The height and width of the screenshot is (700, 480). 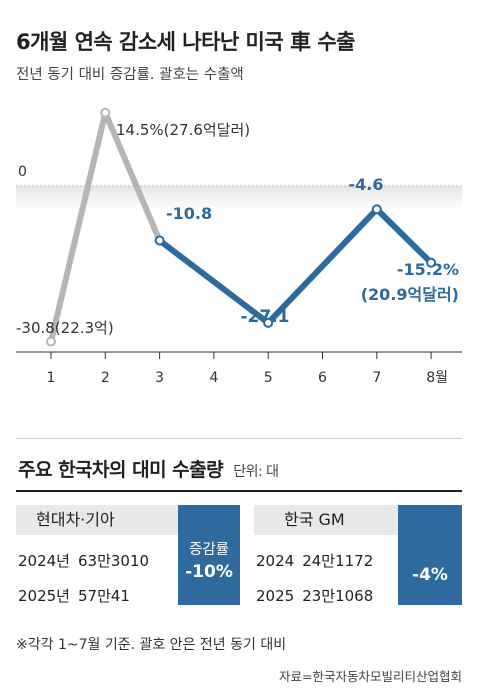 I want to click on x-tick-label: 7, so click(x=376, y=378).